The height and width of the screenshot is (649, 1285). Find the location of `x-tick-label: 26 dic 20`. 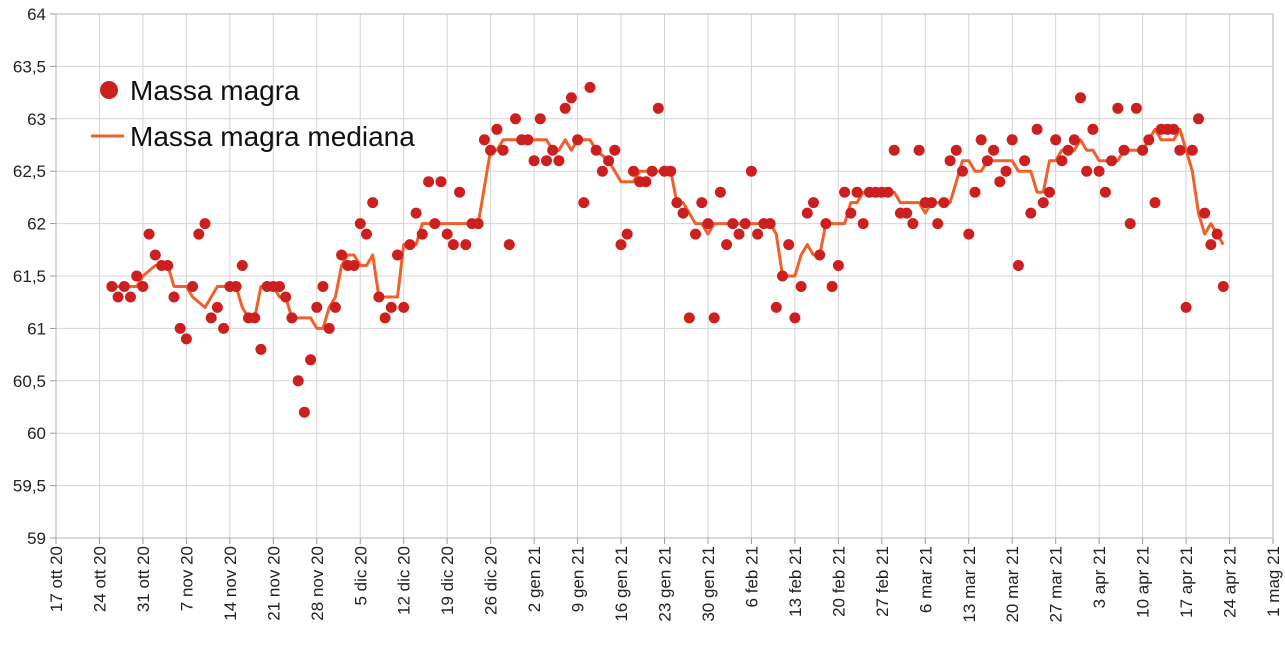

x-tick-label: 26 dic 20 is located at coordinates (491, 580).